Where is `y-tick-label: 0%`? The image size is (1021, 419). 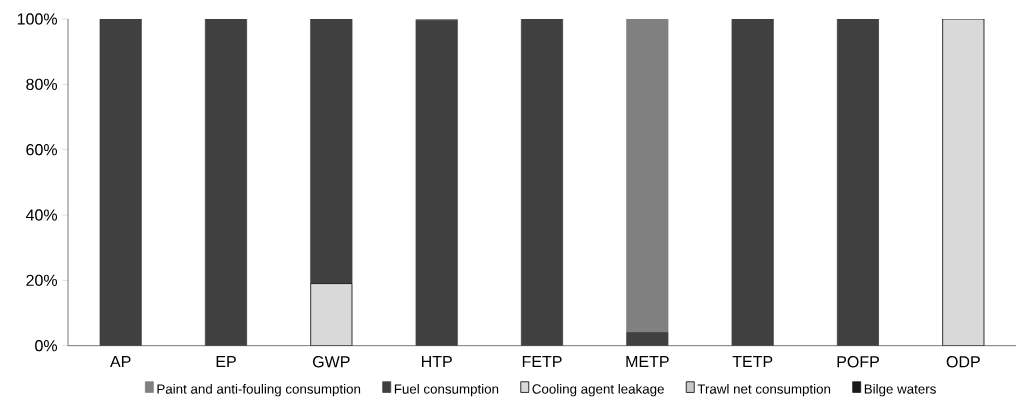
y-tick-label: 0% is located at coordinates (46, 346).